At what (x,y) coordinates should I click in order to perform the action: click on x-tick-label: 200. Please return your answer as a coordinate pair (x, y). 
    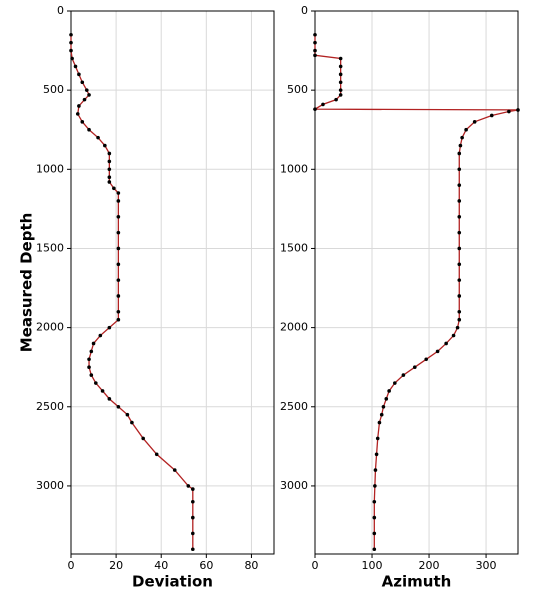
    Looking at the image, I should click on (429, 565).